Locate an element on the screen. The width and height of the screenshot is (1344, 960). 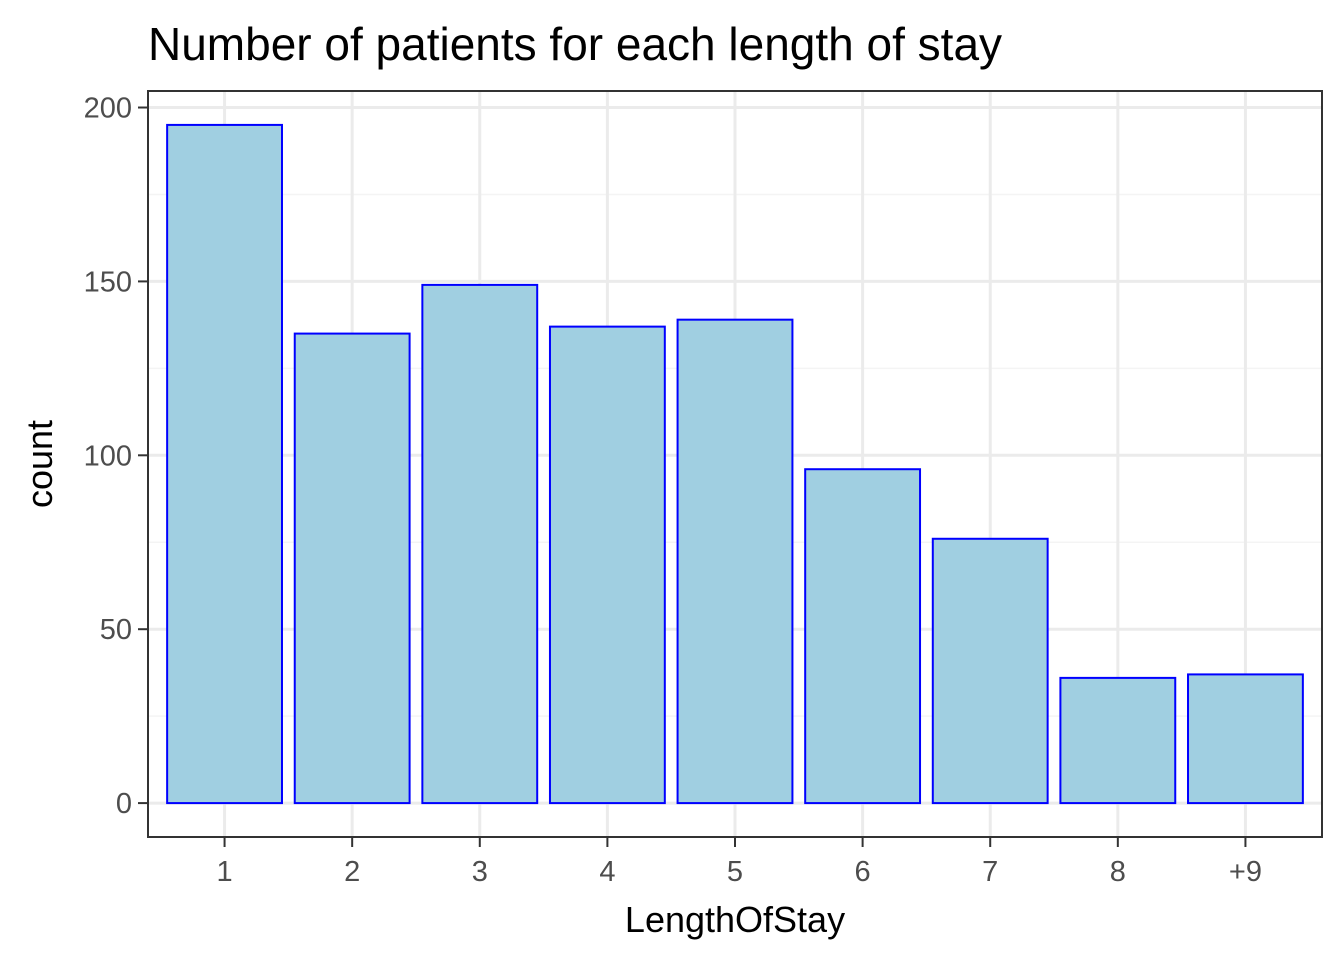
y-tick-label: 50 is located at coordinates (116, 630).